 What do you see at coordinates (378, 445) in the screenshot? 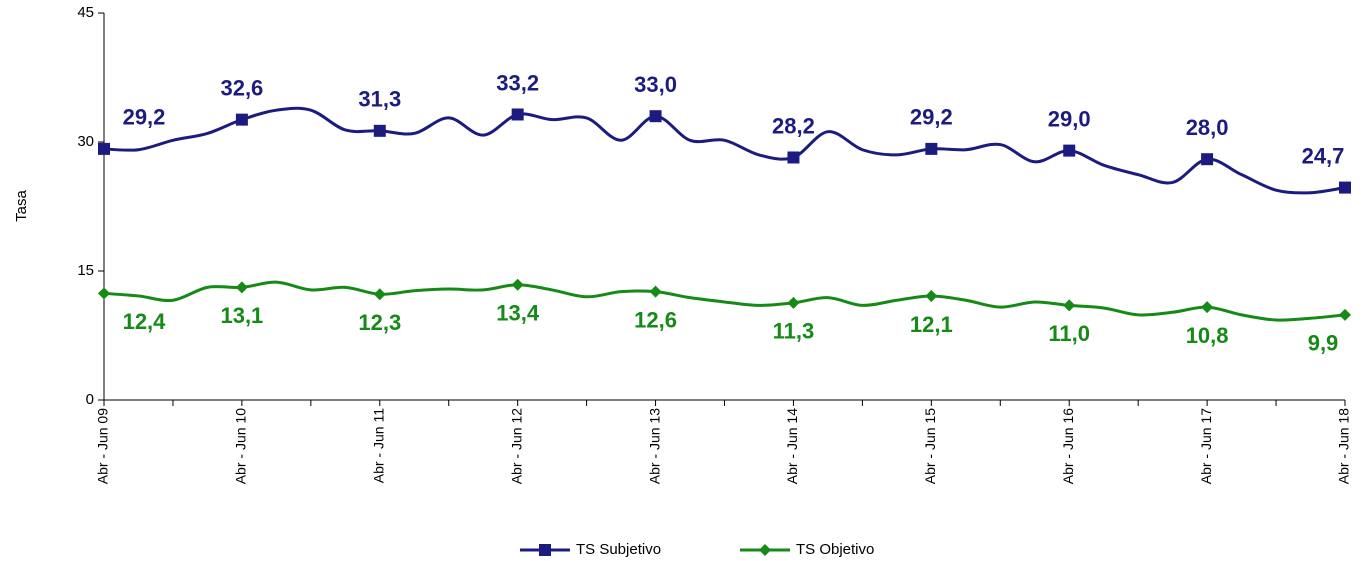
I see `x-tick-label: Abr - Jun 11` at bounding box center [378, 445].